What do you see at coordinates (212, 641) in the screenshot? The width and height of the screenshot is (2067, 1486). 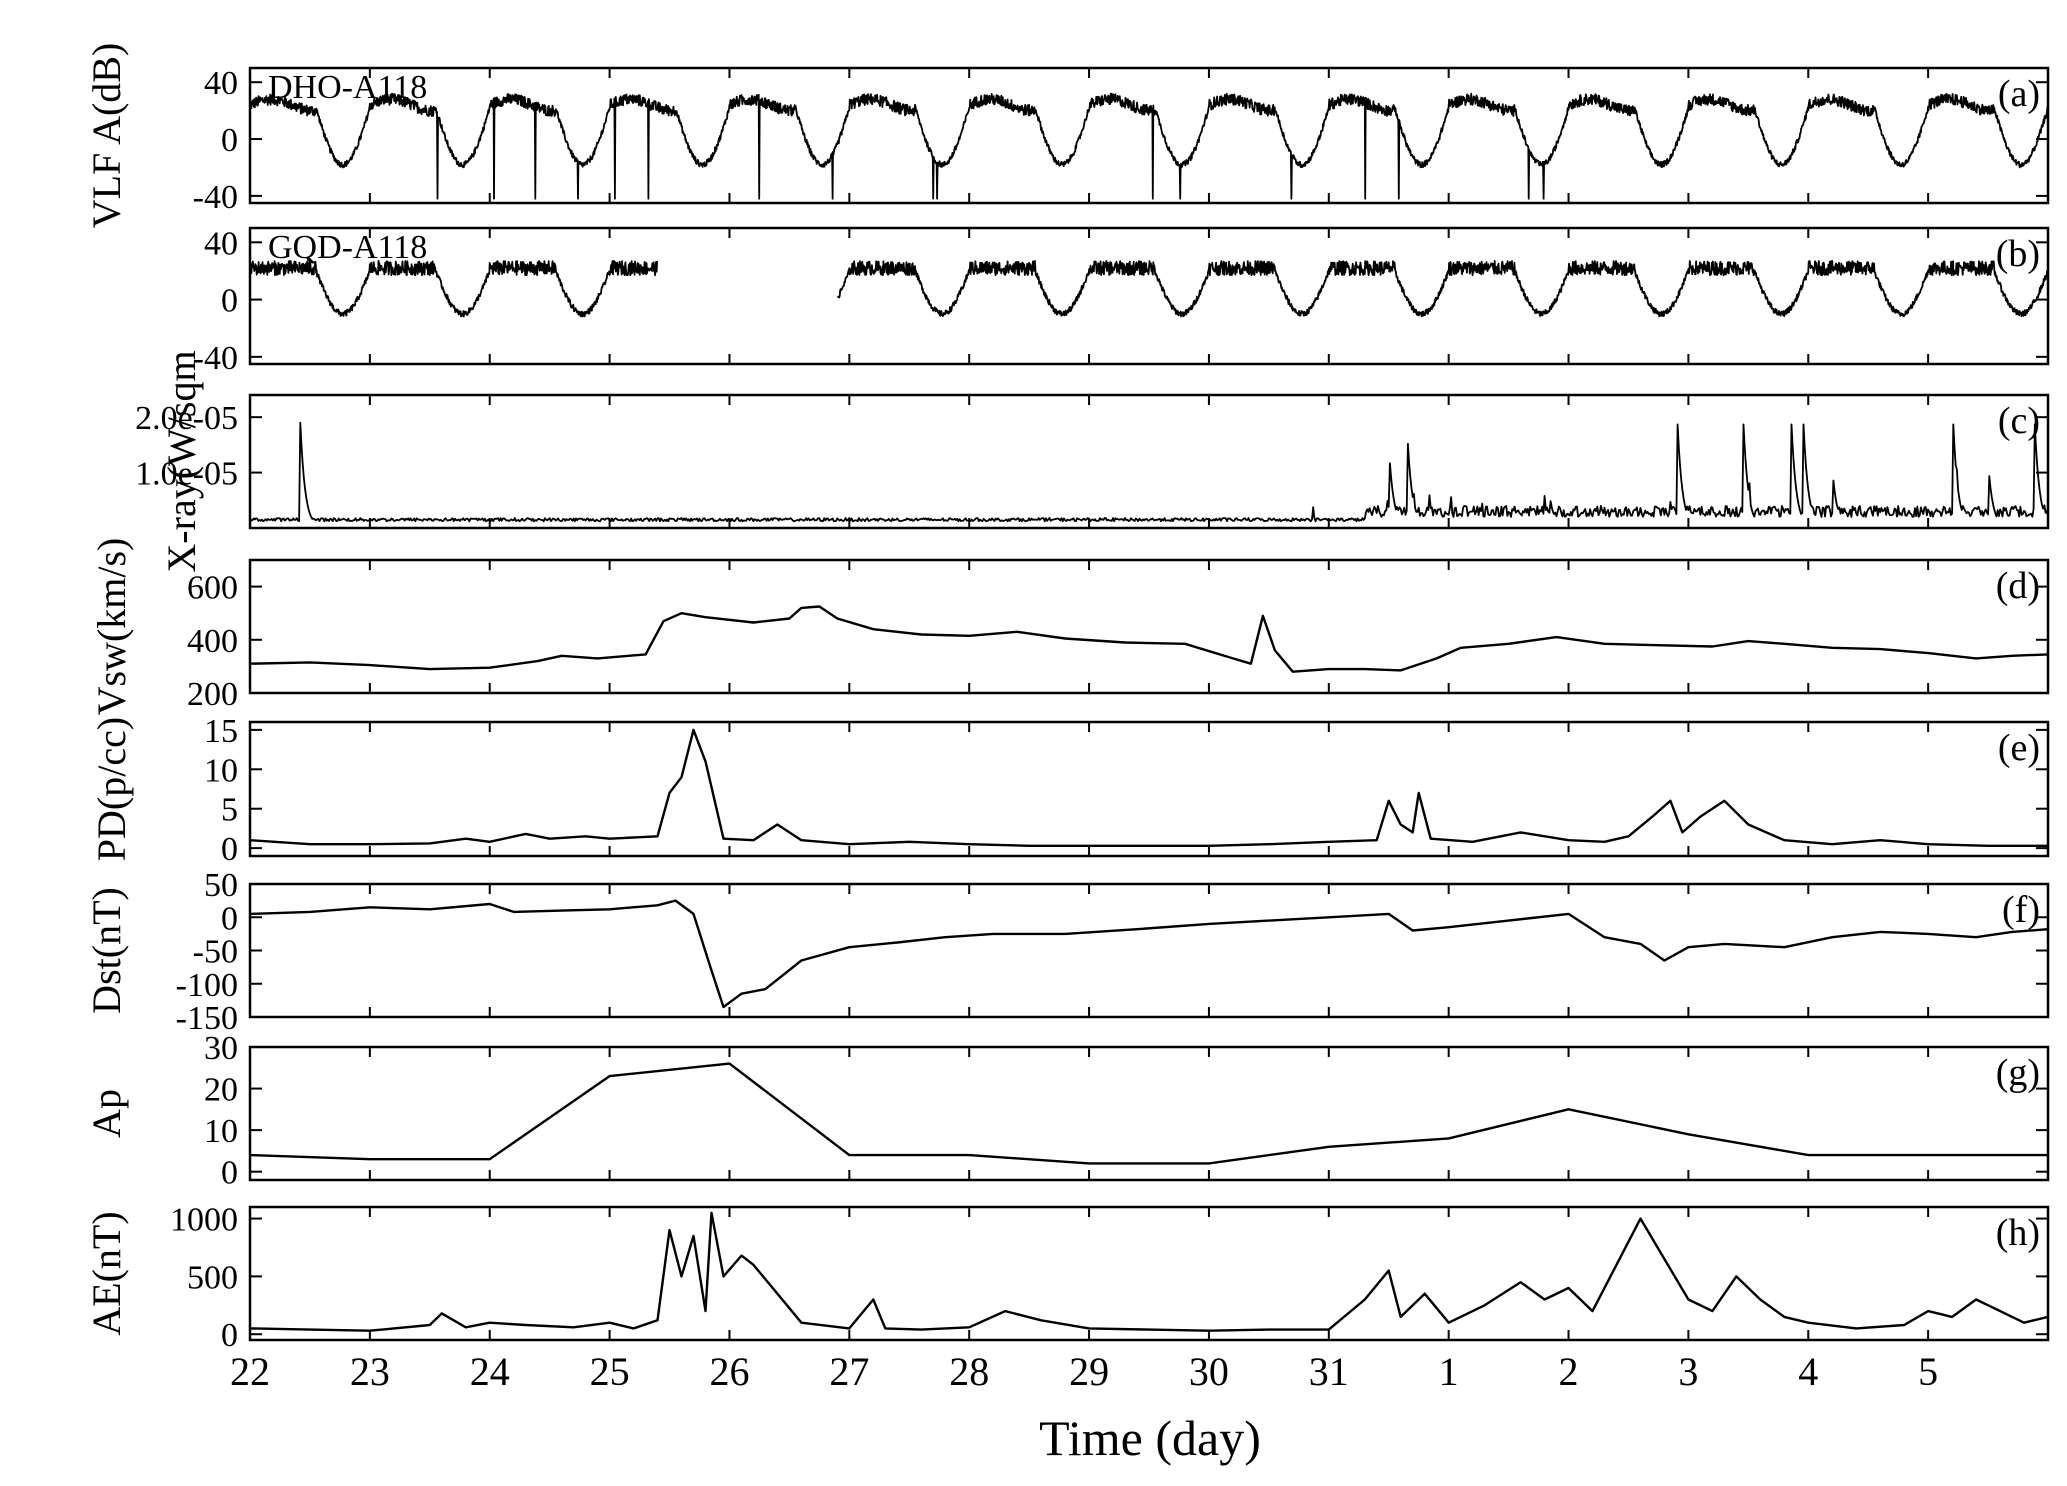 I see `y-tick-label: 400` at bounding box center [212, 641].